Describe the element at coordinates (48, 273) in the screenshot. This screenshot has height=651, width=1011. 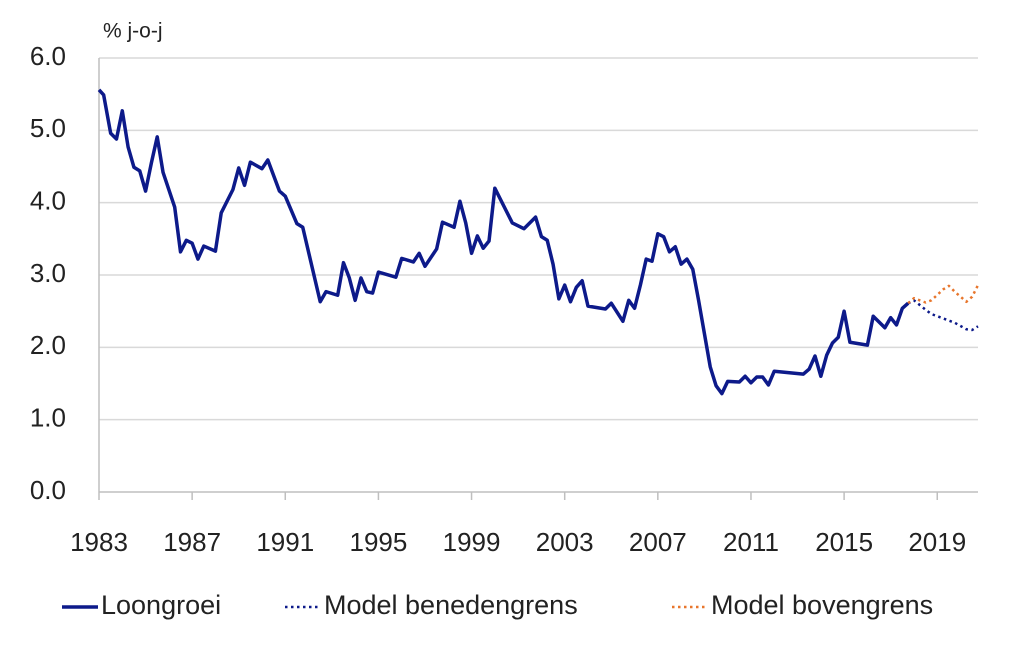
I see `y-tick-label: 3.0` at that location.